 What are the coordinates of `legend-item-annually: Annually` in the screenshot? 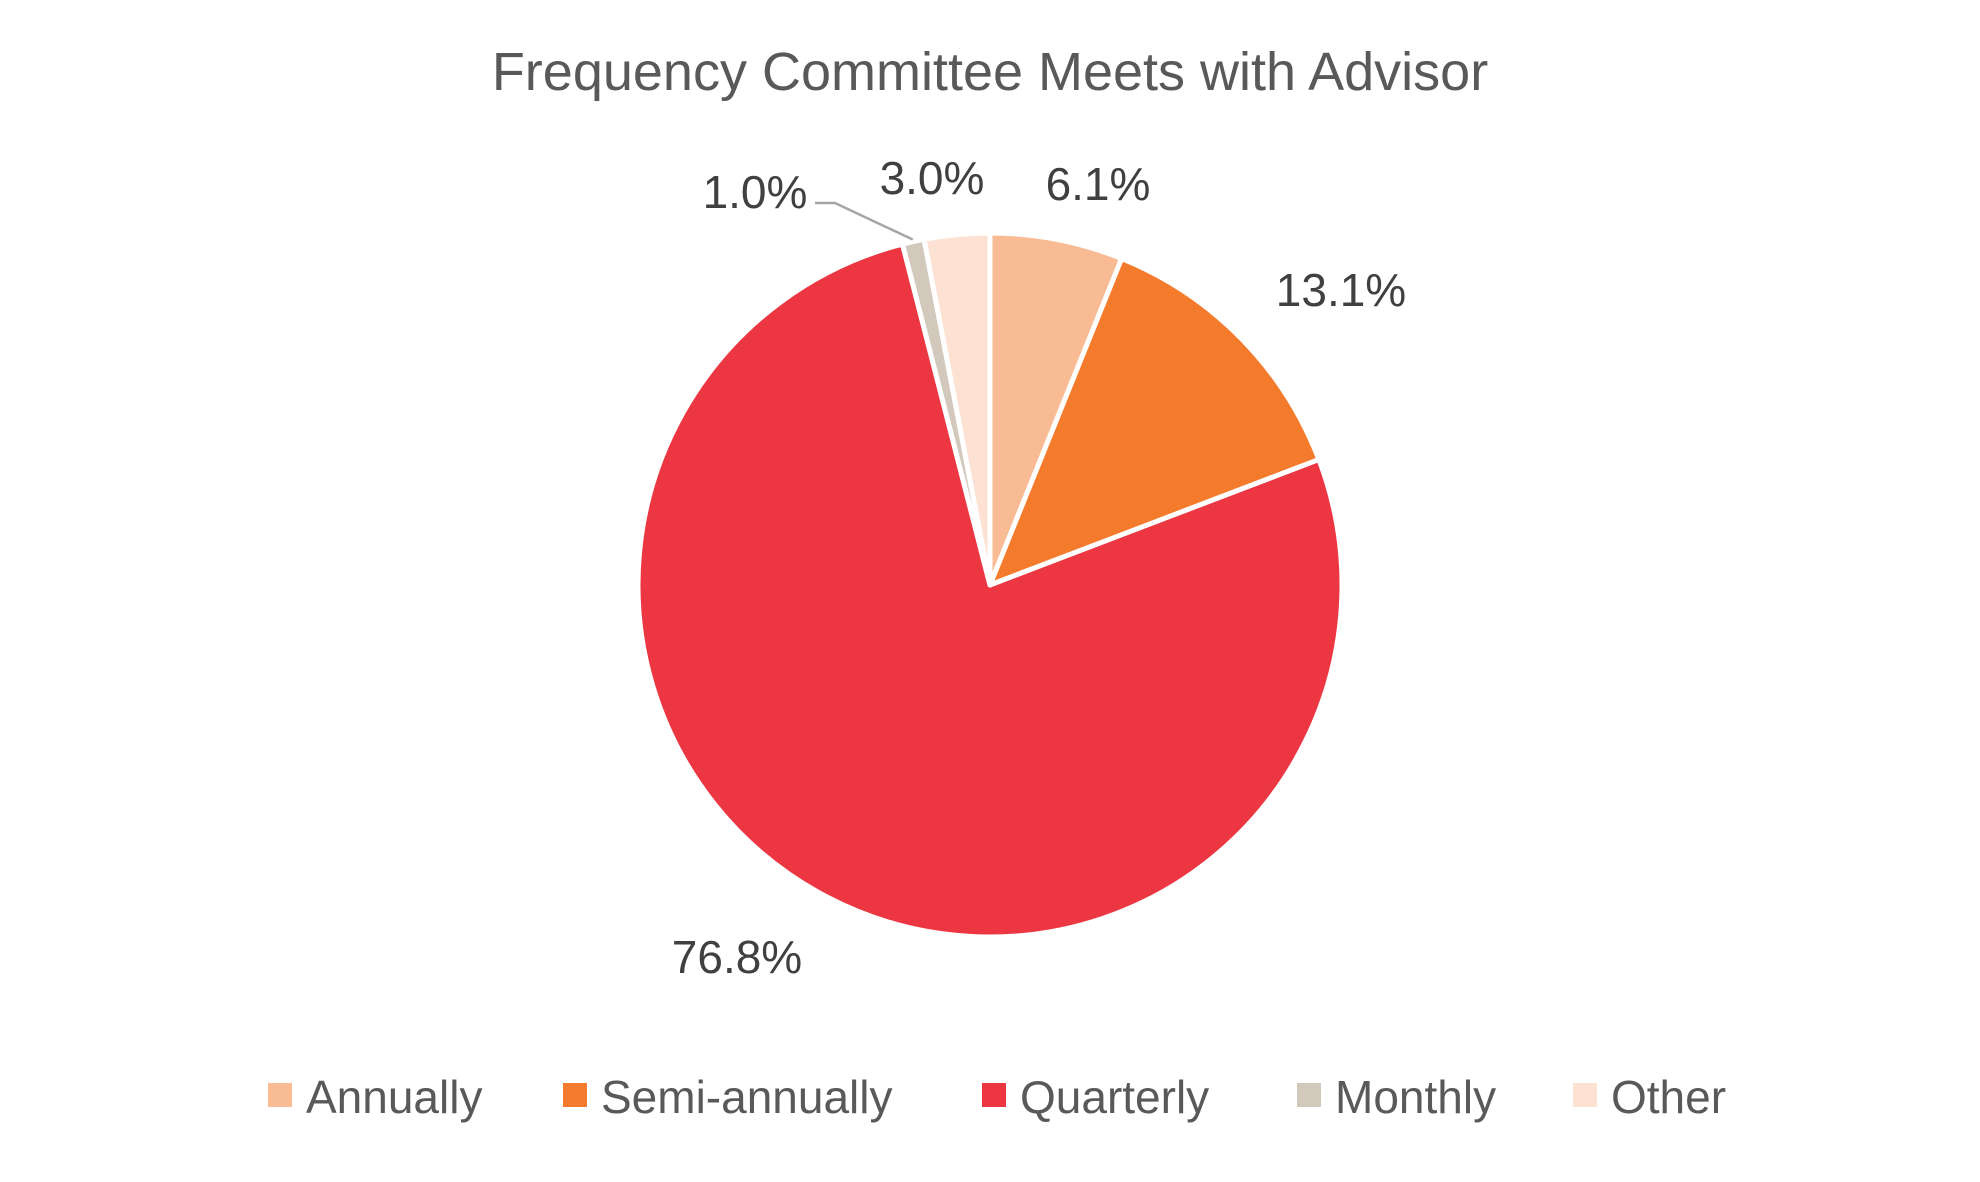 It's located at (375, 1097).